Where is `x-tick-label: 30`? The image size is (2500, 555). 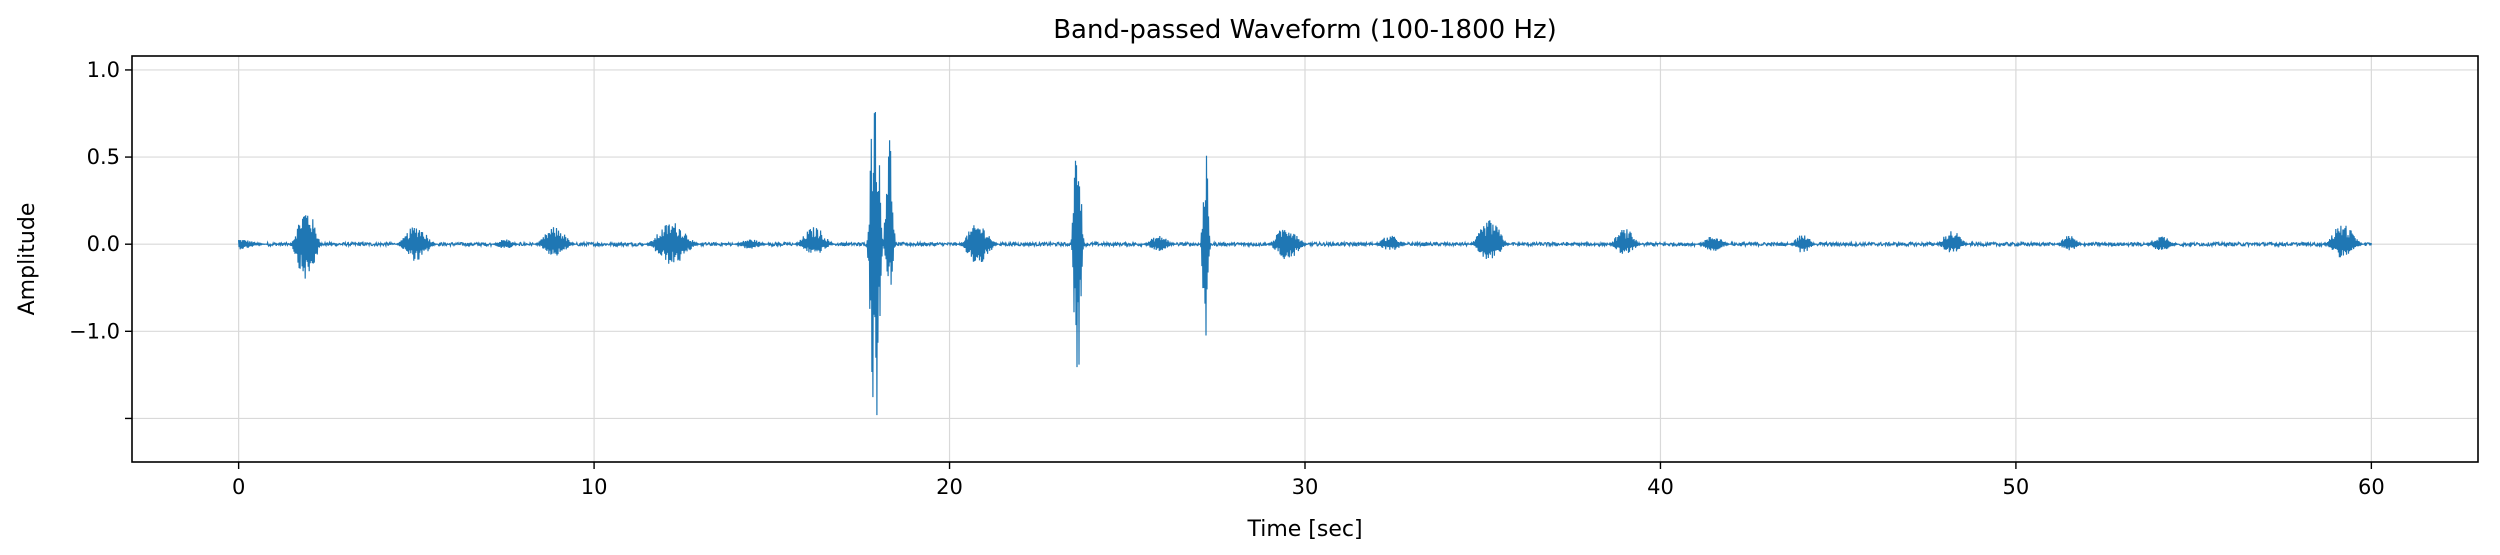
x-tick-label: 30 is located at coordinates (1305, 487).